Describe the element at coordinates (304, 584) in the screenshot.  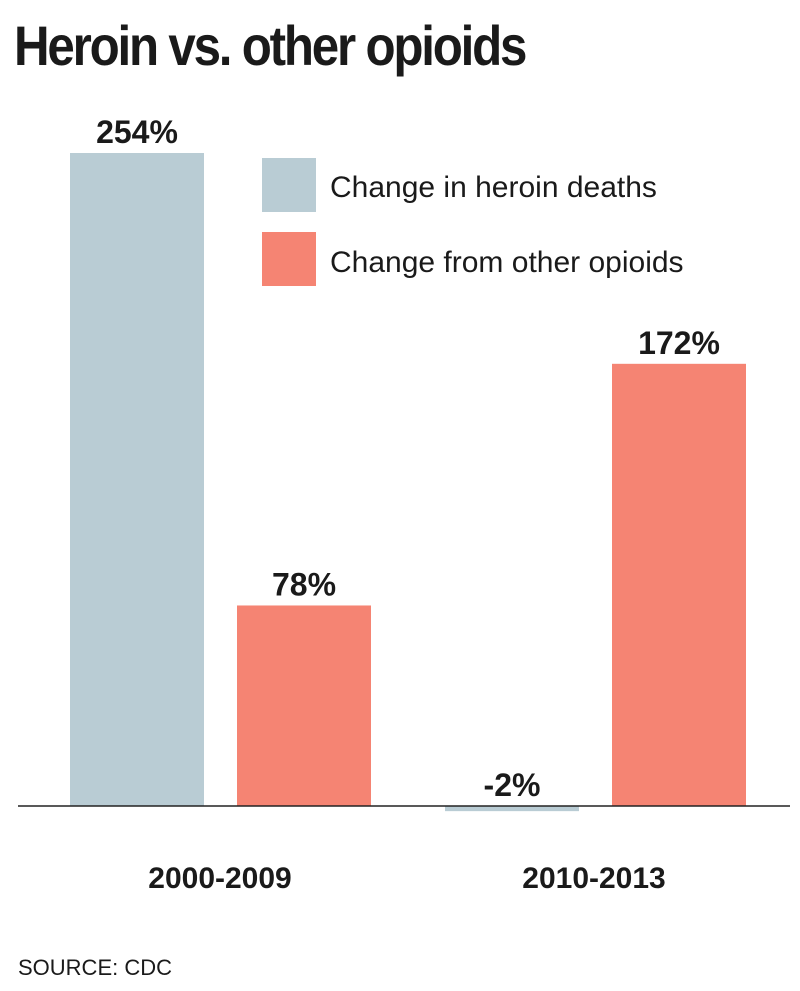
I see `data-label-change-from-other-opioids-2000-2009: 78%` at that location.